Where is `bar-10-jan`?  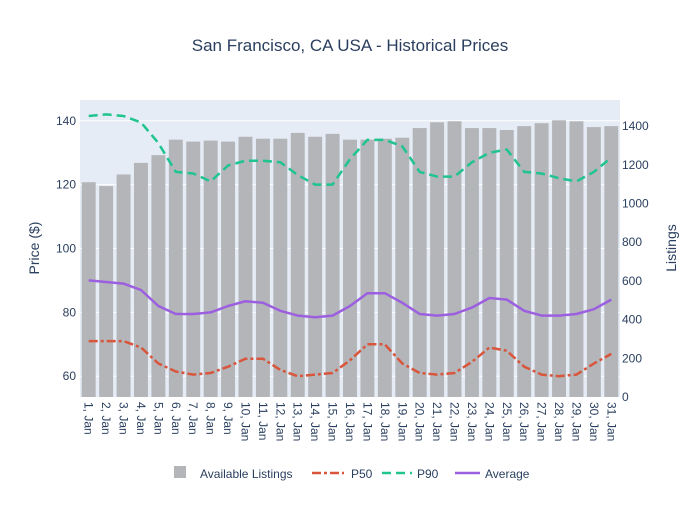 bar-10-jan is located at coordinates (245, 267).